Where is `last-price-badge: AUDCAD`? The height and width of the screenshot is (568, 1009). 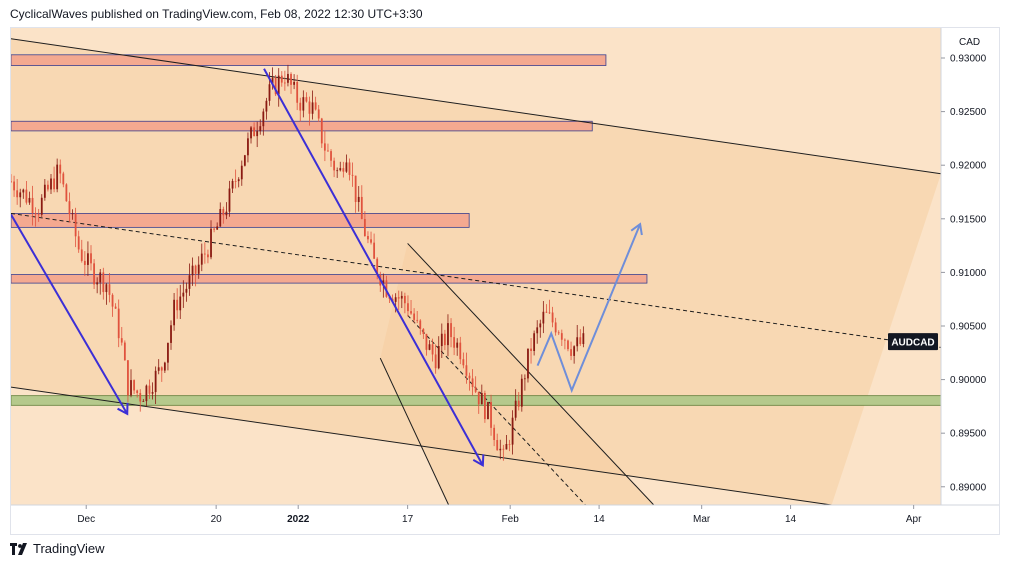
last-price-badge: AUDCAD is located at coordinates (913, 342).